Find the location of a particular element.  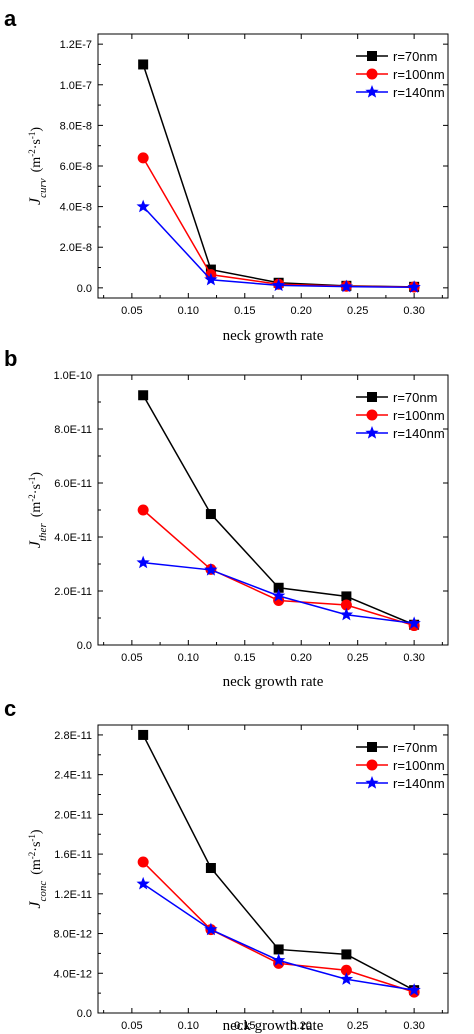

y-tick-label: 6.0E-11 is located at coordinates (73, 484).